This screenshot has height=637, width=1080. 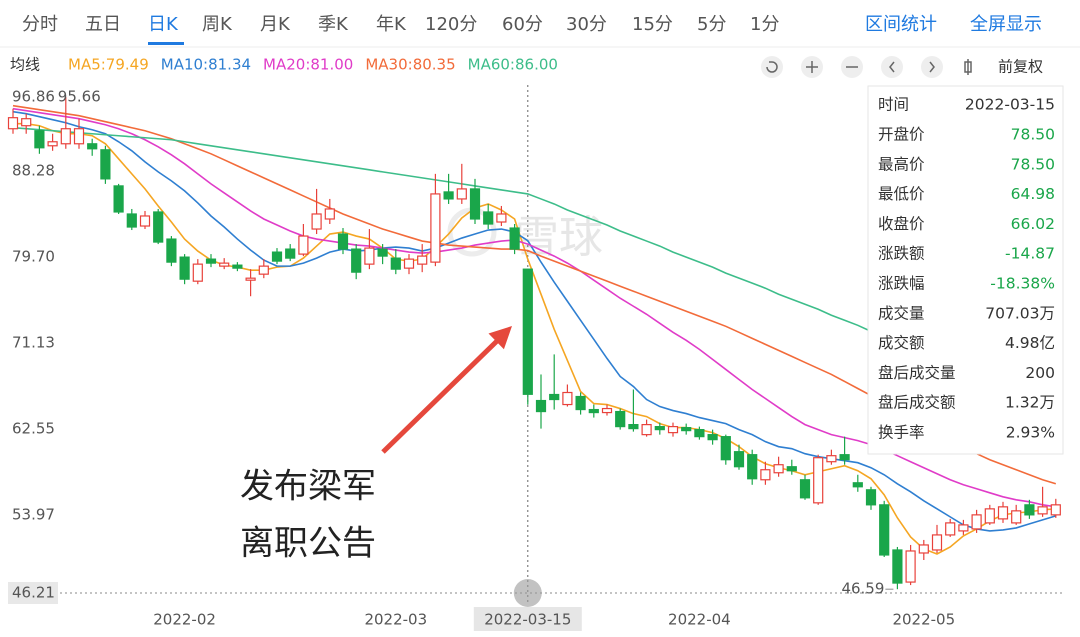 I want to click on tab: 日K, so click(x=163, y=24).